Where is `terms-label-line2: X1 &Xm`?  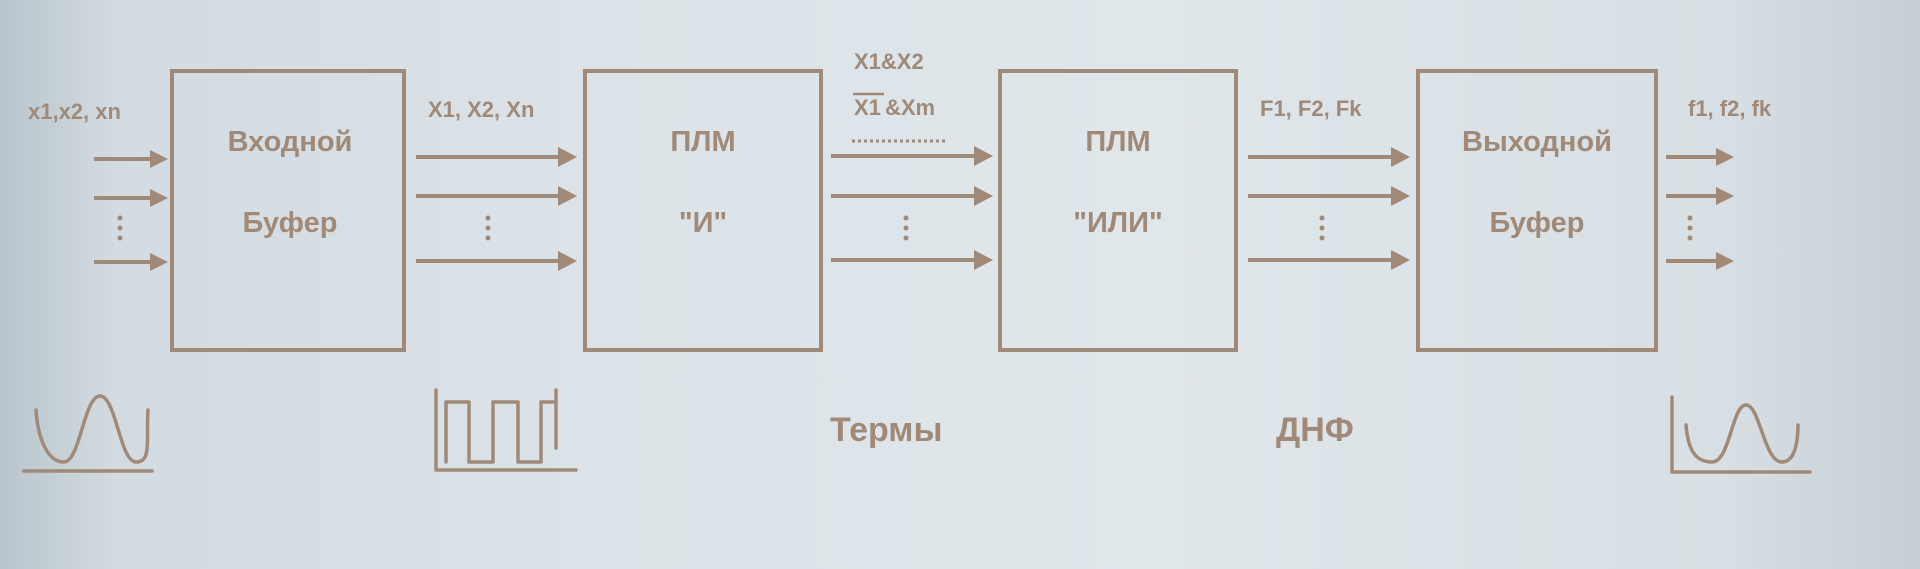
terms-label-line2: X1 &Xm is located at coordinates (894, 106).